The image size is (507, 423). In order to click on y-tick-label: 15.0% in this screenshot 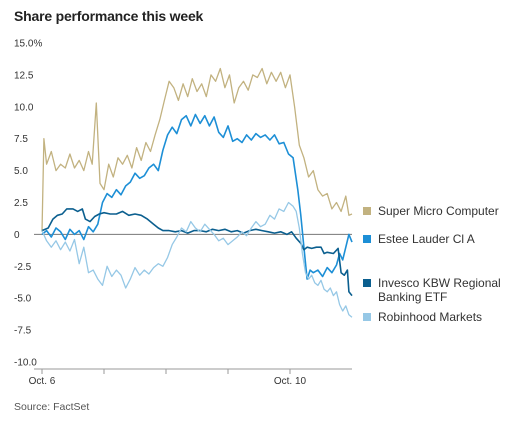, I will do `click(28, 44)`.